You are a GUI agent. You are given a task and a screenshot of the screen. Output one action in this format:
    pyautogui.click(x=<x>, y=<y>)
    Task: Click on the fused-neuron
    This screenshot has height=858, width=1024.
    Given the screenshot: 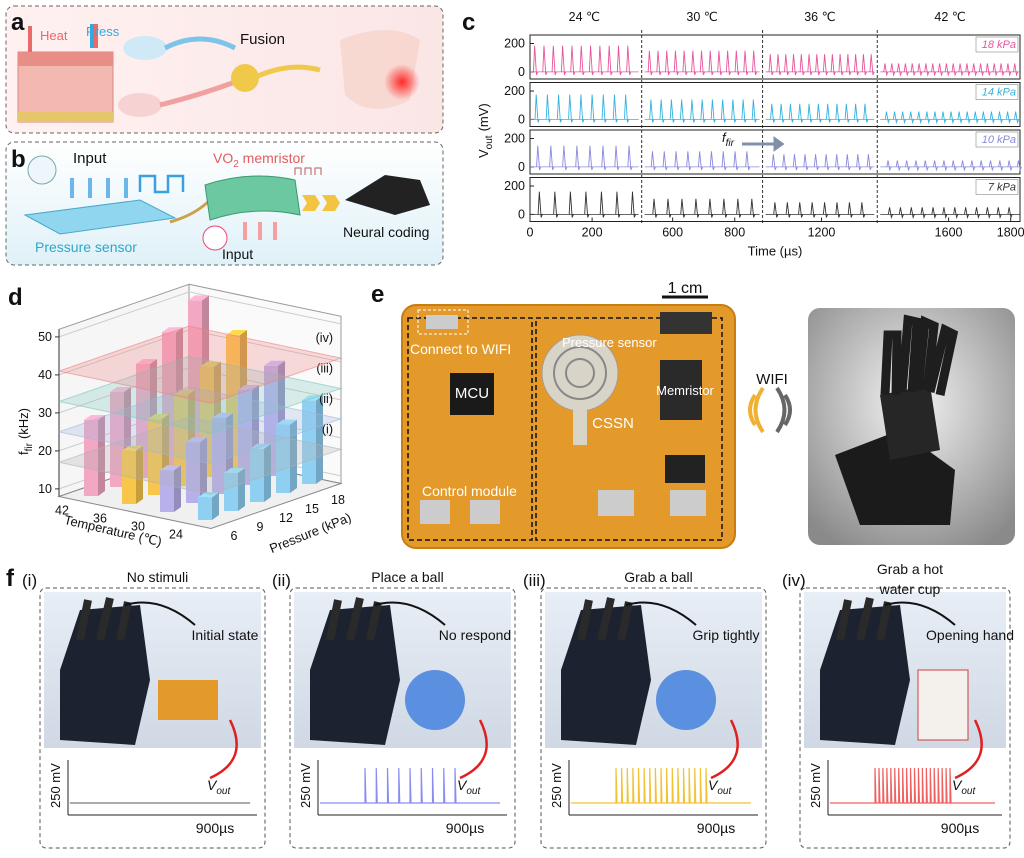 What is the action you would take?
    pyautogui.click(x=245, y=78)
    